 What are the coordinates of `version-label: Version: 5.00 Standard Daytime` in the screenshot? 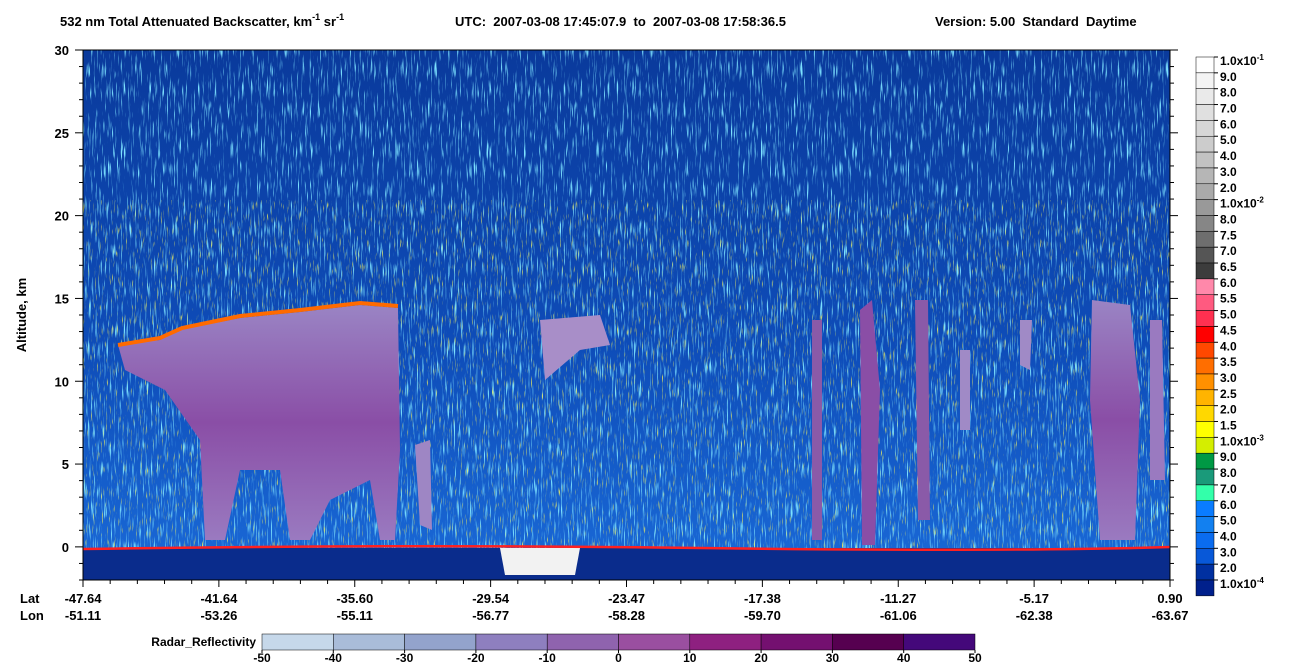 It's located at (1036, 21).